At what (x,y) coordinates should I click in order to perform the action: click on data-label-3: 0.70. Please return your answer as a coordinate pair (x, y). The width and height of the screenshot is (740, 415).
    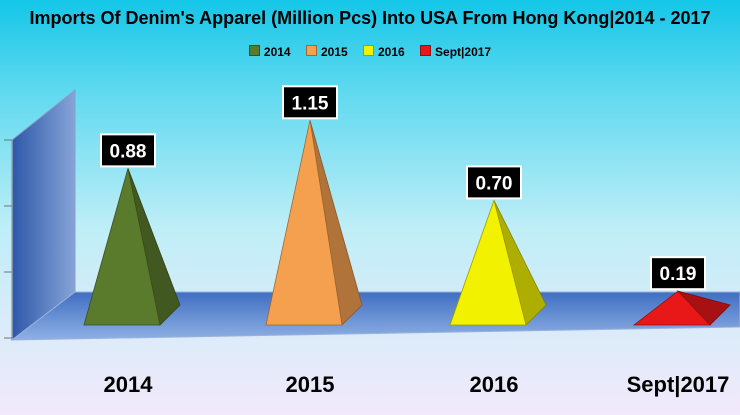
    Looking at the image, I should click on (494, 183).